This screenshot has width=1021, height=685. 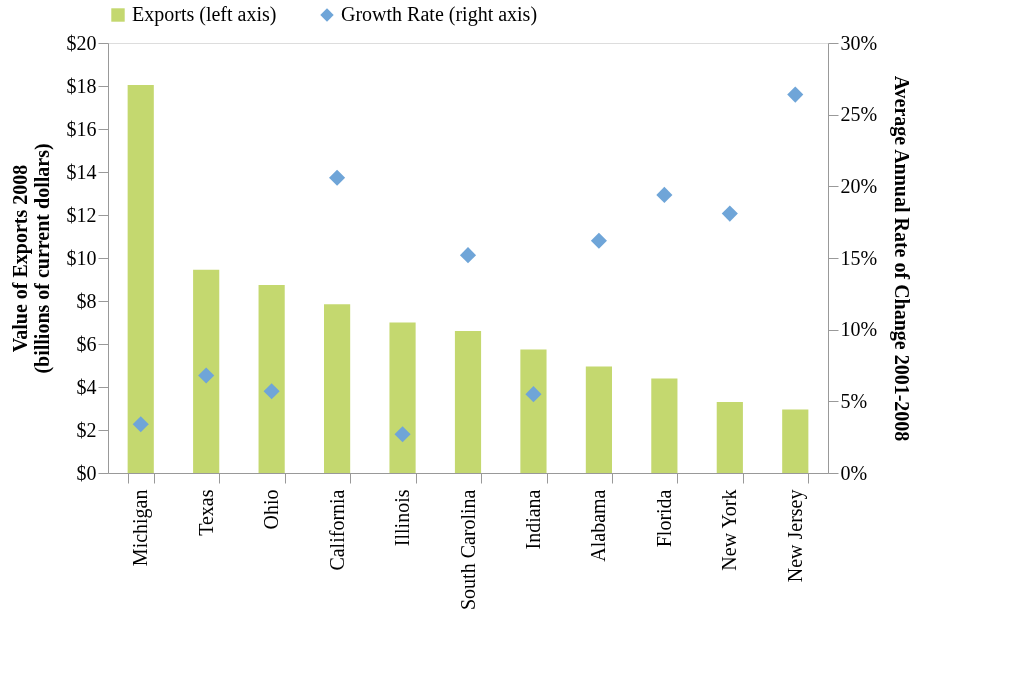 What do you see at coordinates (467, 550) in the screenshot?
I see `x-tick-label: South Carolina` at bounding box center [467, 550].